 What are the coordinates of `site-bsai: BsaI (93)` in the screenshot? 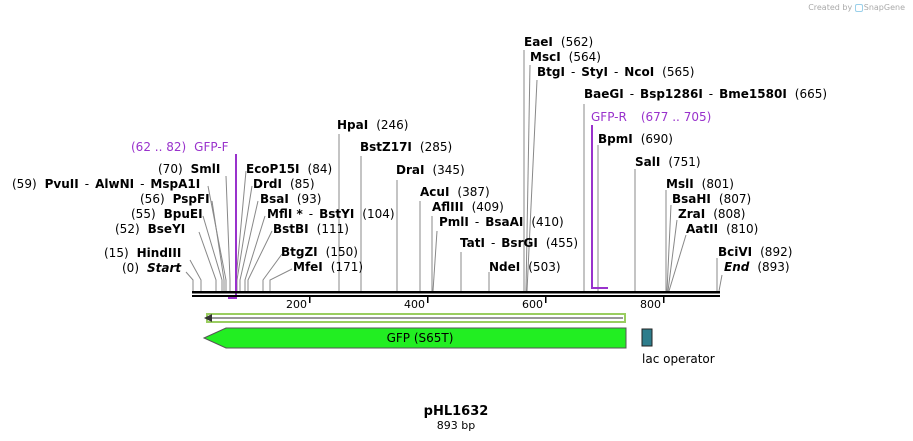 It's located at (291, 199).